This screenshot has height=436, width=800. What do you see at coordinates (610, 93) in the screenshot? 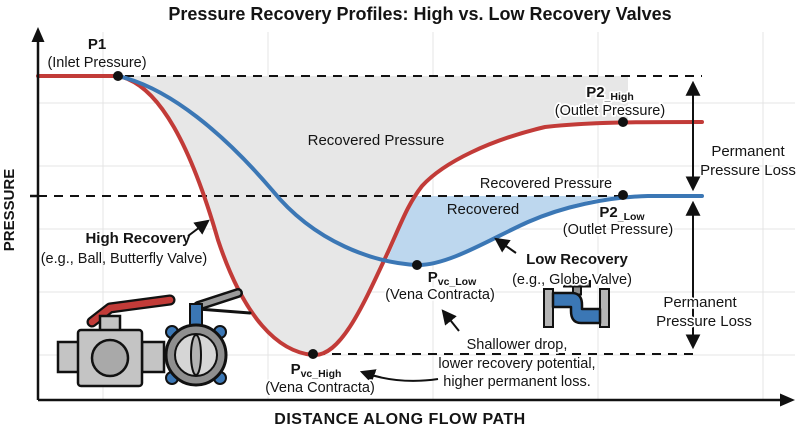
I see `p2-high-label: P2_High` at bounding box center [610, 93].